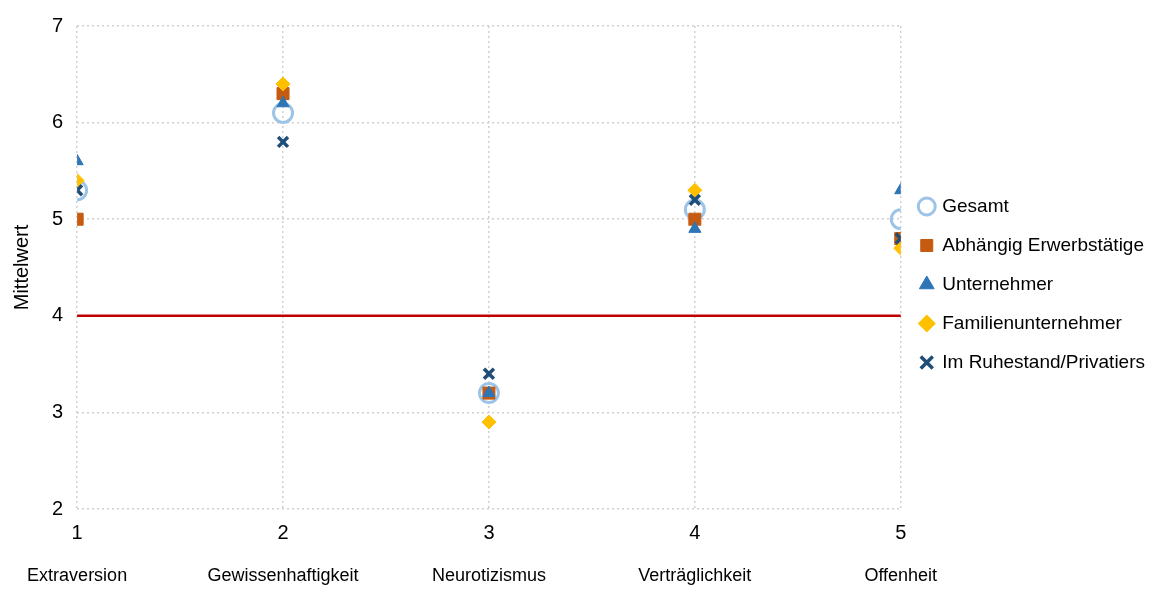  What do you see at coordinates (1043, 361) in the screenshot?
I see `legend-label: Im Ruhestand/Privatiers` at bounding box center [1043, 361].